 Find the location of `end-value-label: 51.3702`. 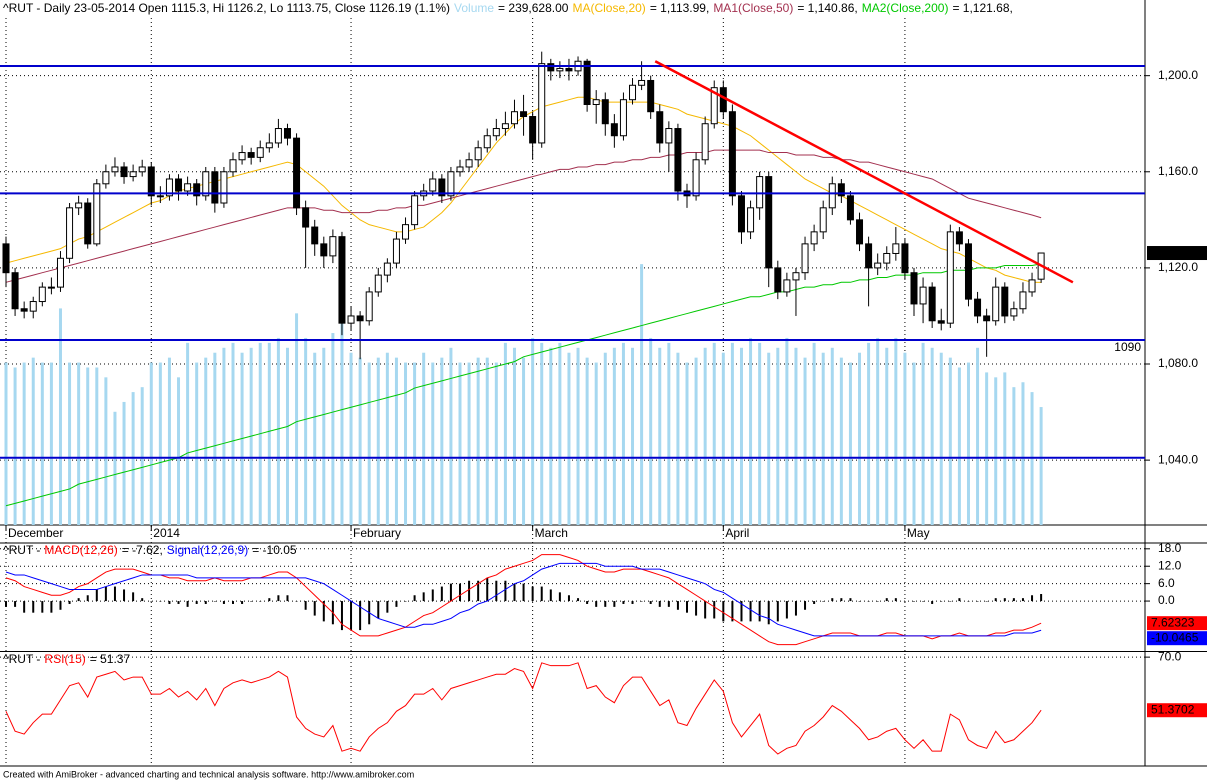

end-value-label: 51.3702 is located at coordinates (1173, 709).